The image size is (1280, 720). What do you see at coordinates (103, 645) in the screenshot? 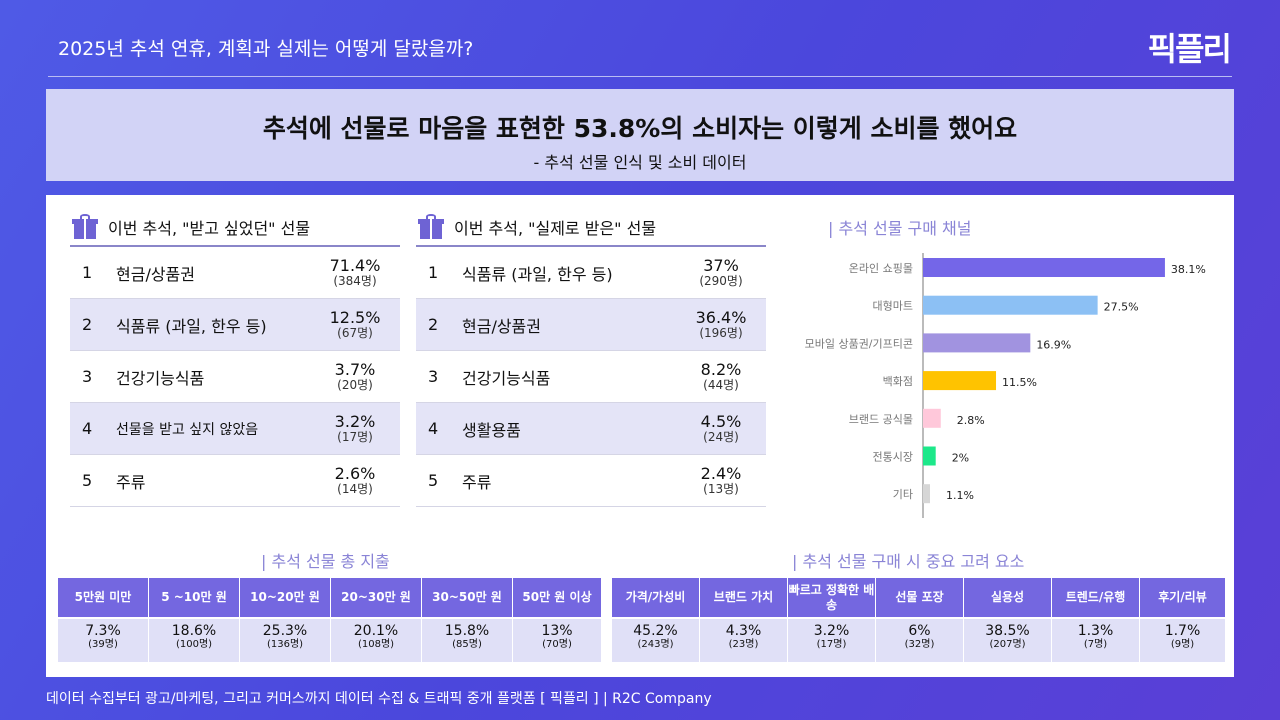
I see `count: (39명)` at bounding box center [103, 645].